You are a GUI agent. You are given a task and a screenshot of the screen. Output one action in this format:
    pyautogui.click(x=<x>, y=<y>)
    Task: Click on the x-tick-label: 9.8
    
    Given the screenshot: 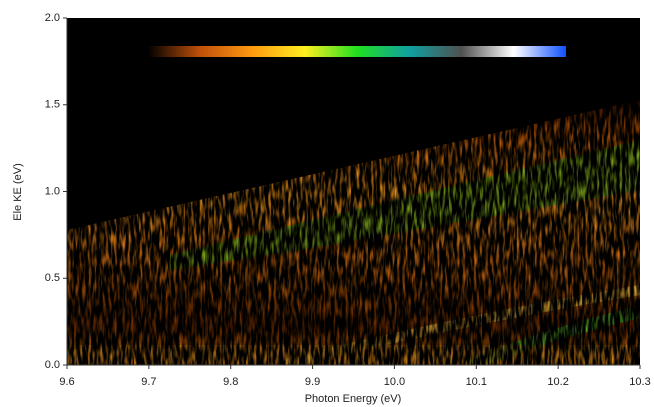 What is the action you would take?
    pyautogui.click(x=230, y=382)
    